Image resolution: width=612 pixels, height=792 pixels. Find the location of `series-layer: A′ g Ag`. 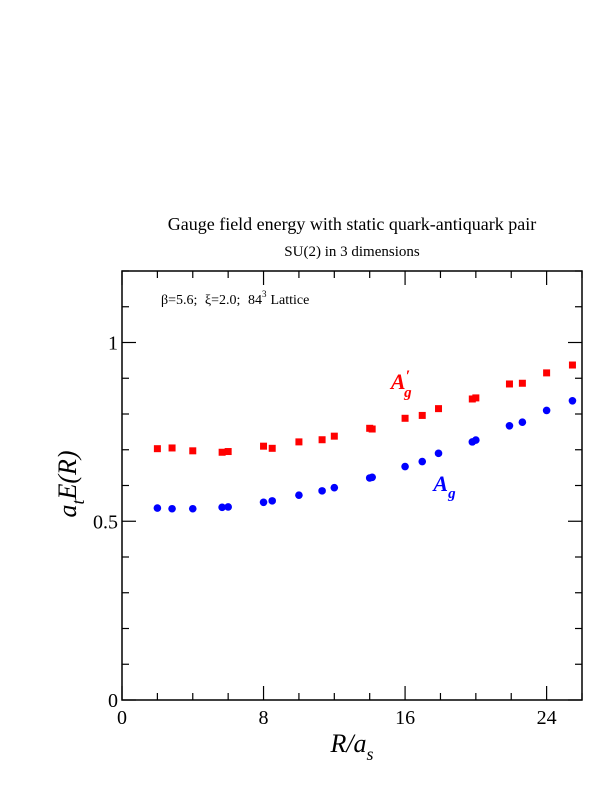

series-layer: A′ g Ag is located at coordinates (365, 437).